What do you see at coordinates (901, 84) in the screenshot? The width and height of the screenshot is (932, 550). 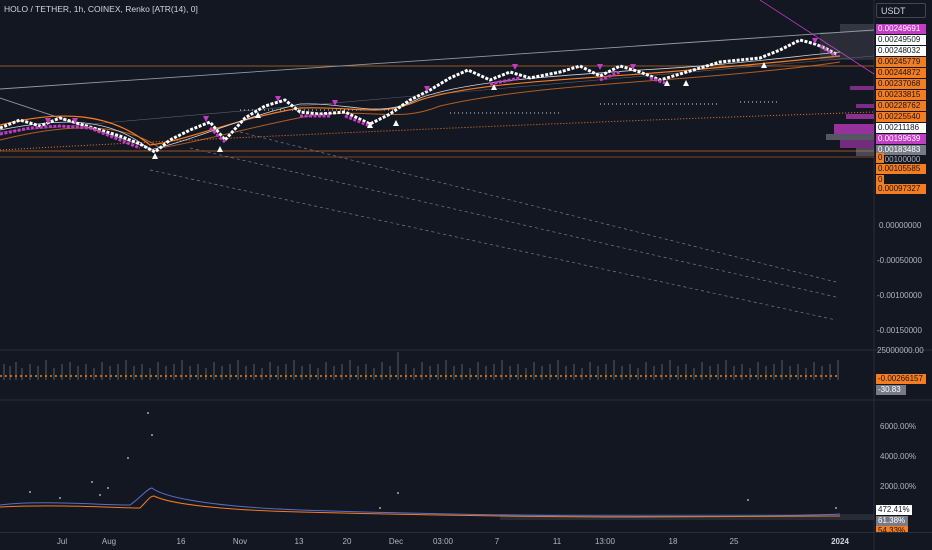 I see `price-tag-6: 0.00237068` at bounding box center [901, 84].